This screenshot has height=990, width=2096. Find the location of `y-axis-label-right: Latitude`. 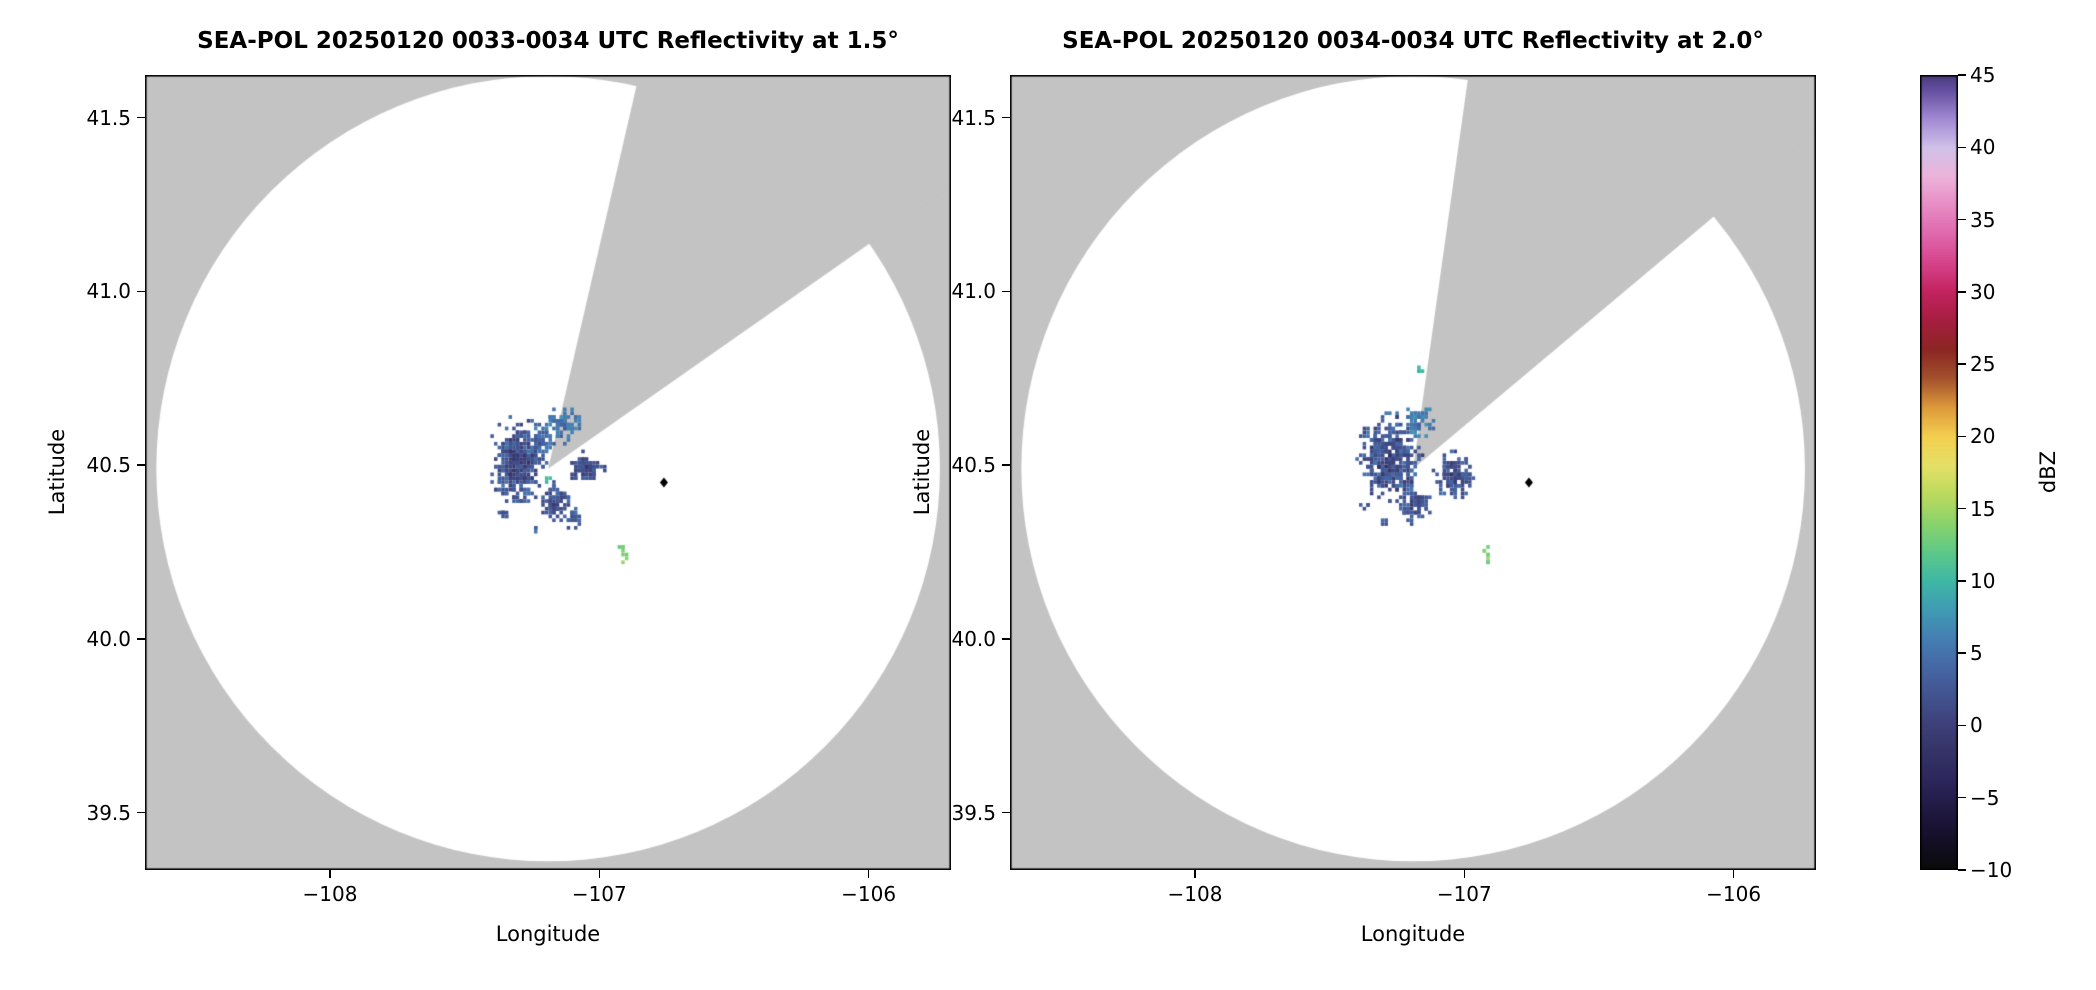

y-axis-label-right: Latitude is located at coordinates (922, 472).